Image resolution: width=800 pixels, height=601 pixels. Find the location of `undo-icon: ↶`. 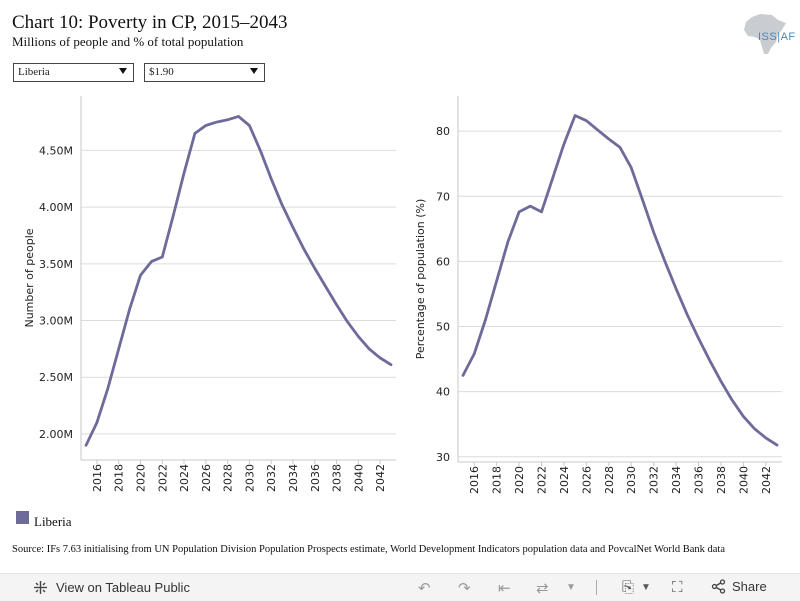

undo-icon: ↶ is located at coordinates (424, 588).